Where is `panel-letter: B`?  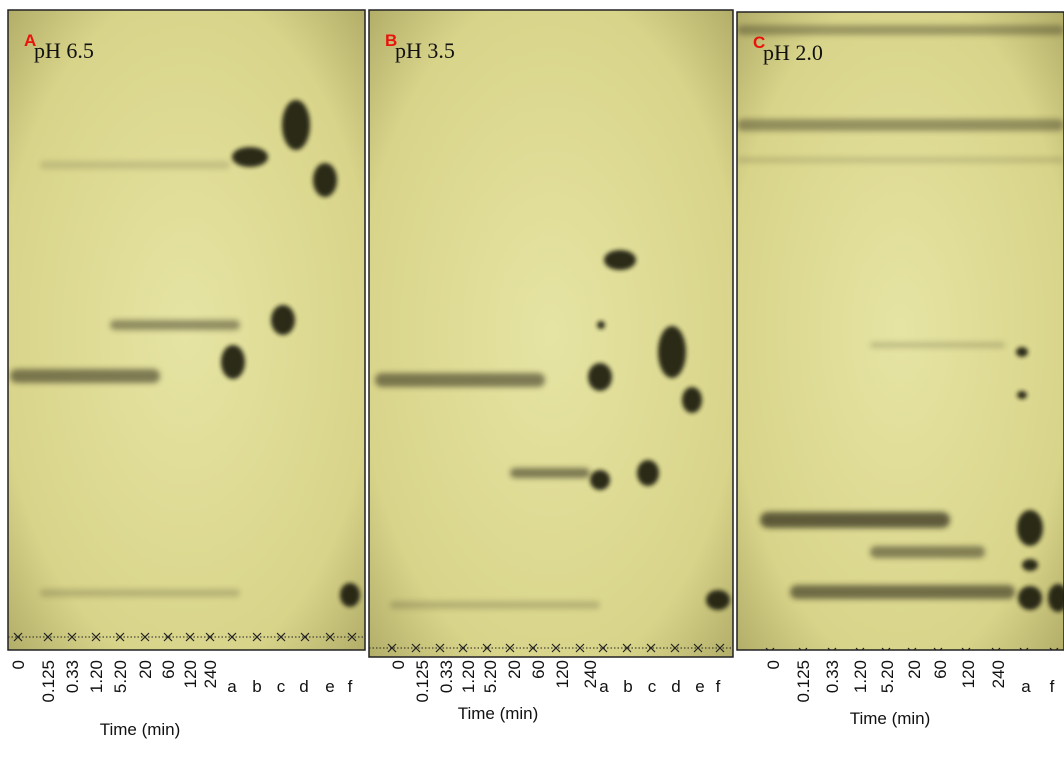
panel-letter: B is located at coordinates (391, 40).